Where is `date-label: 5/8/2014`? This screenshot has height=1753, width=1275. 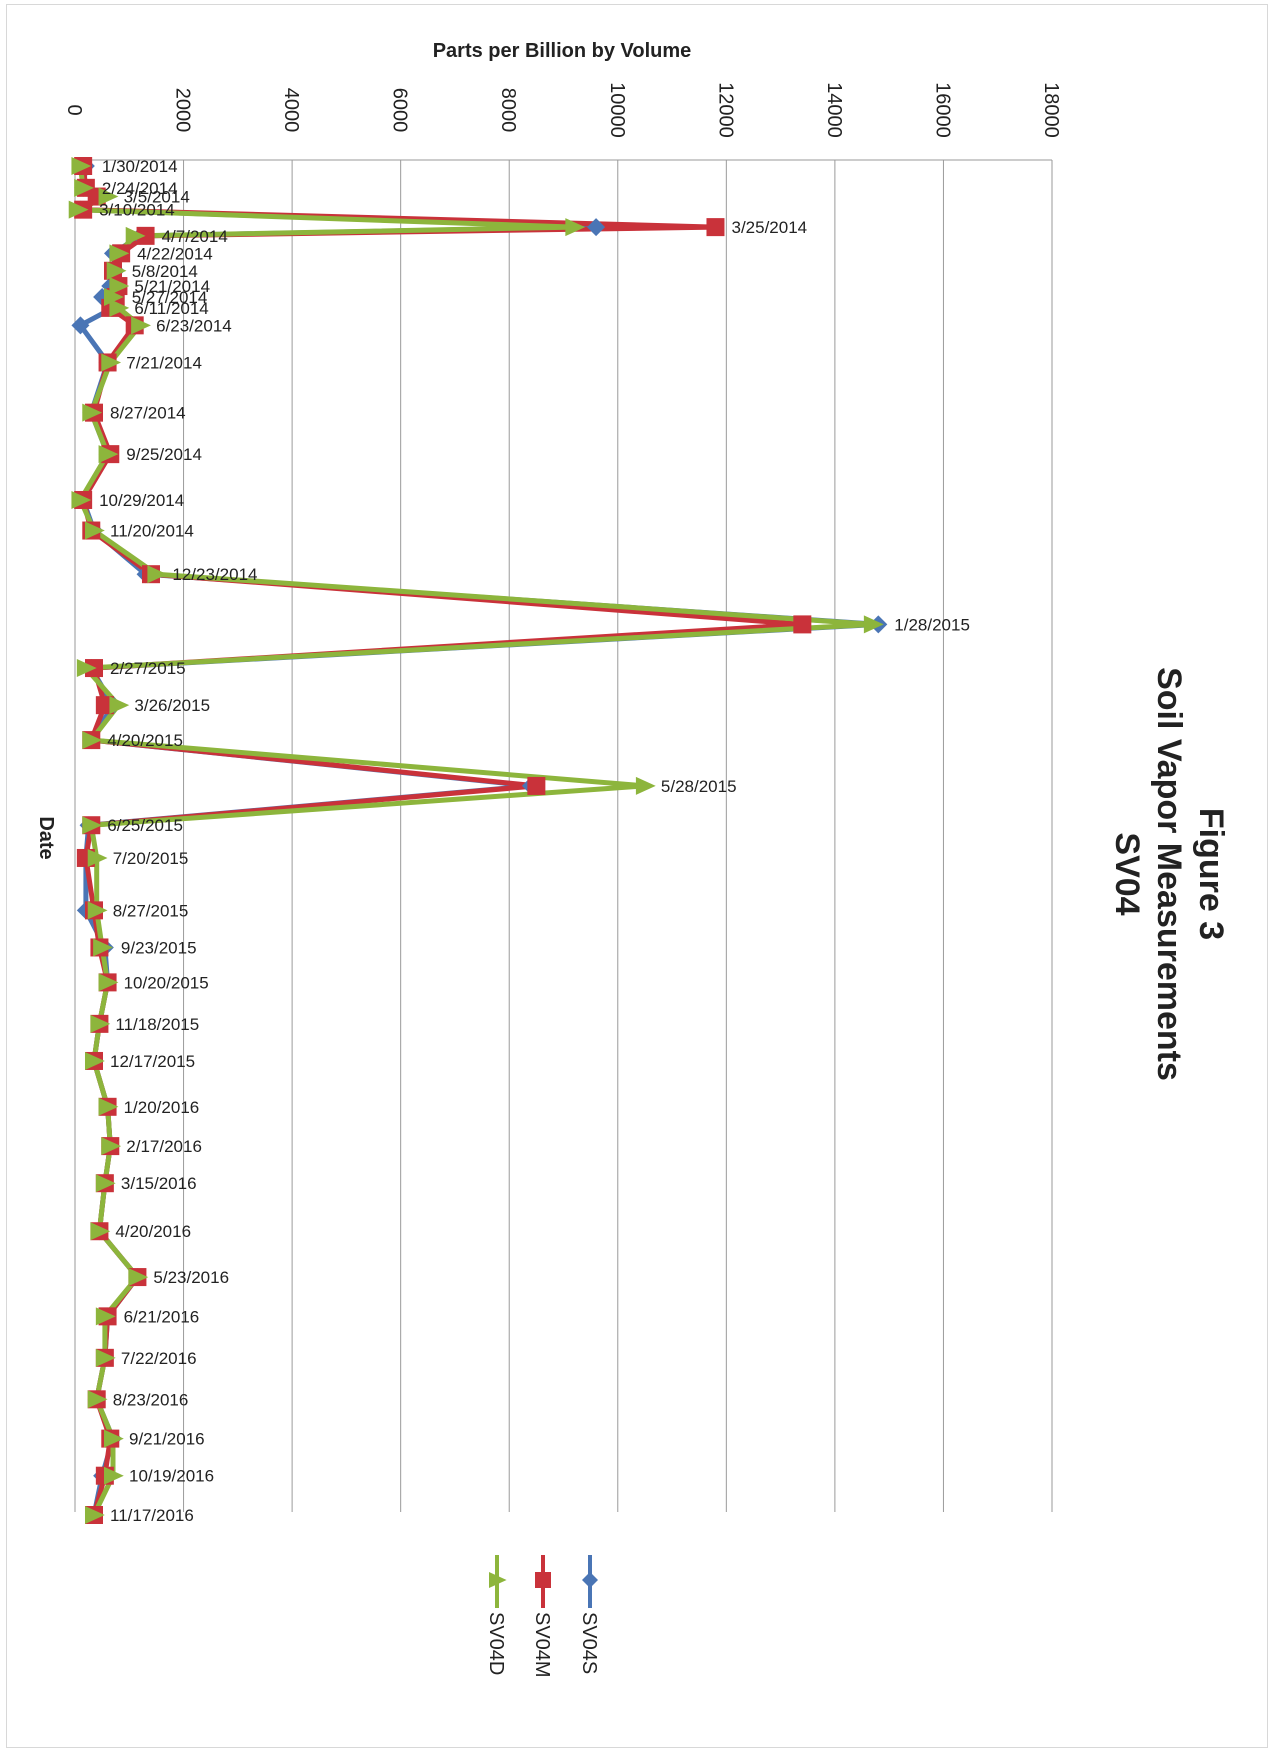
date-label: 5/8/2014 is located at coordinates (165, 271).